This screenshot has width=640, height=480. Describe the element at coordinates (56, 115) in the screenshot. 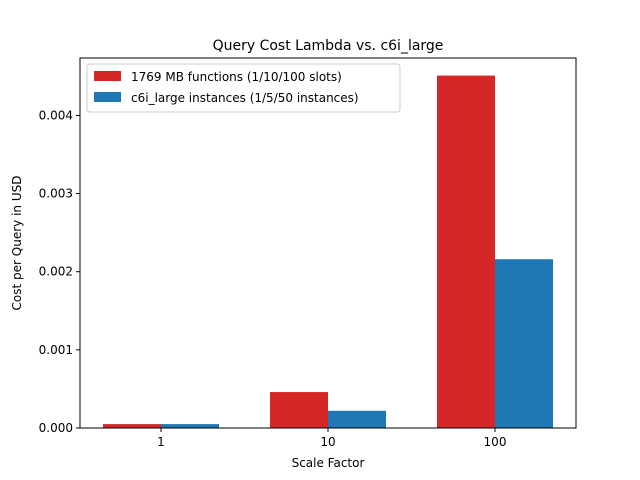

I see `y-tick-label: 0.004` at that location.